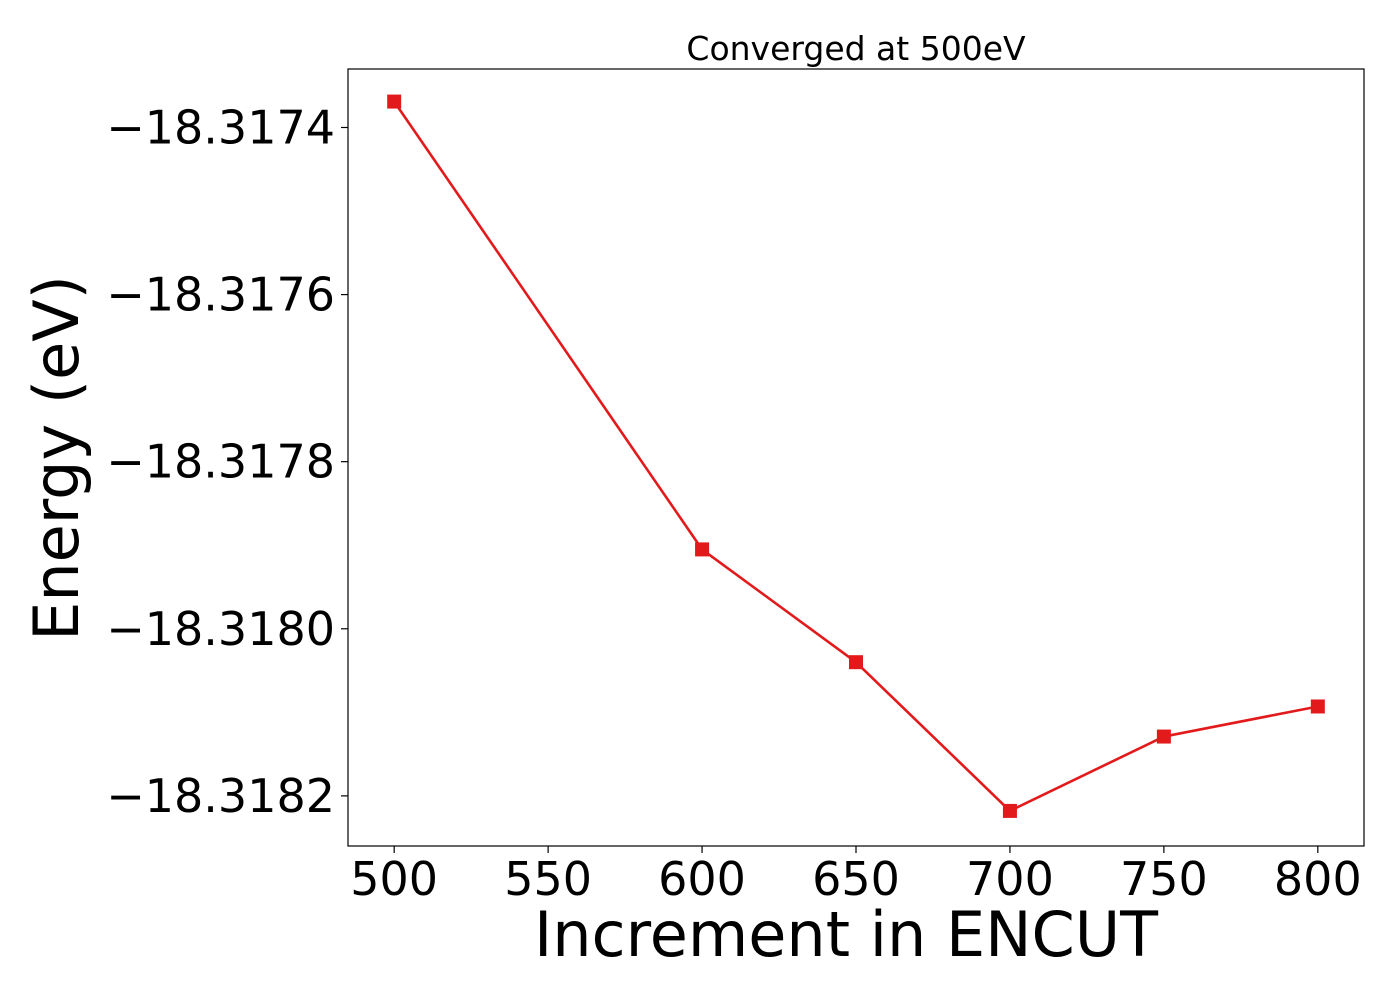  Describe the element at coordinates (394, 879) in the screenshot. I see `x-tick-label: 500` at that location.